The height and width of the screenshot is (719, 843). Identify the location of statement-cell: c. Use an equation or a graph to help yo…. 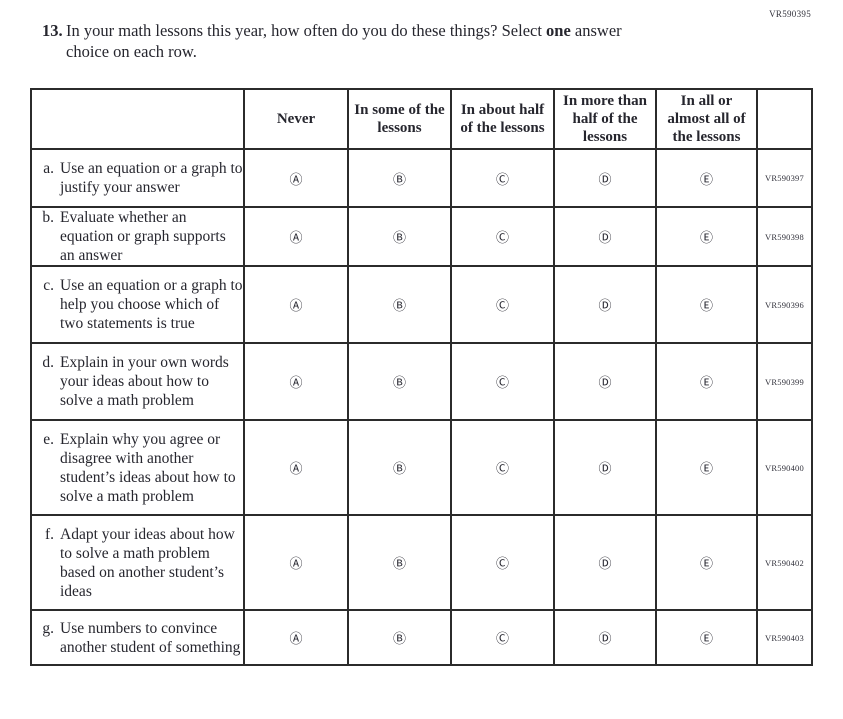
(137, 304).